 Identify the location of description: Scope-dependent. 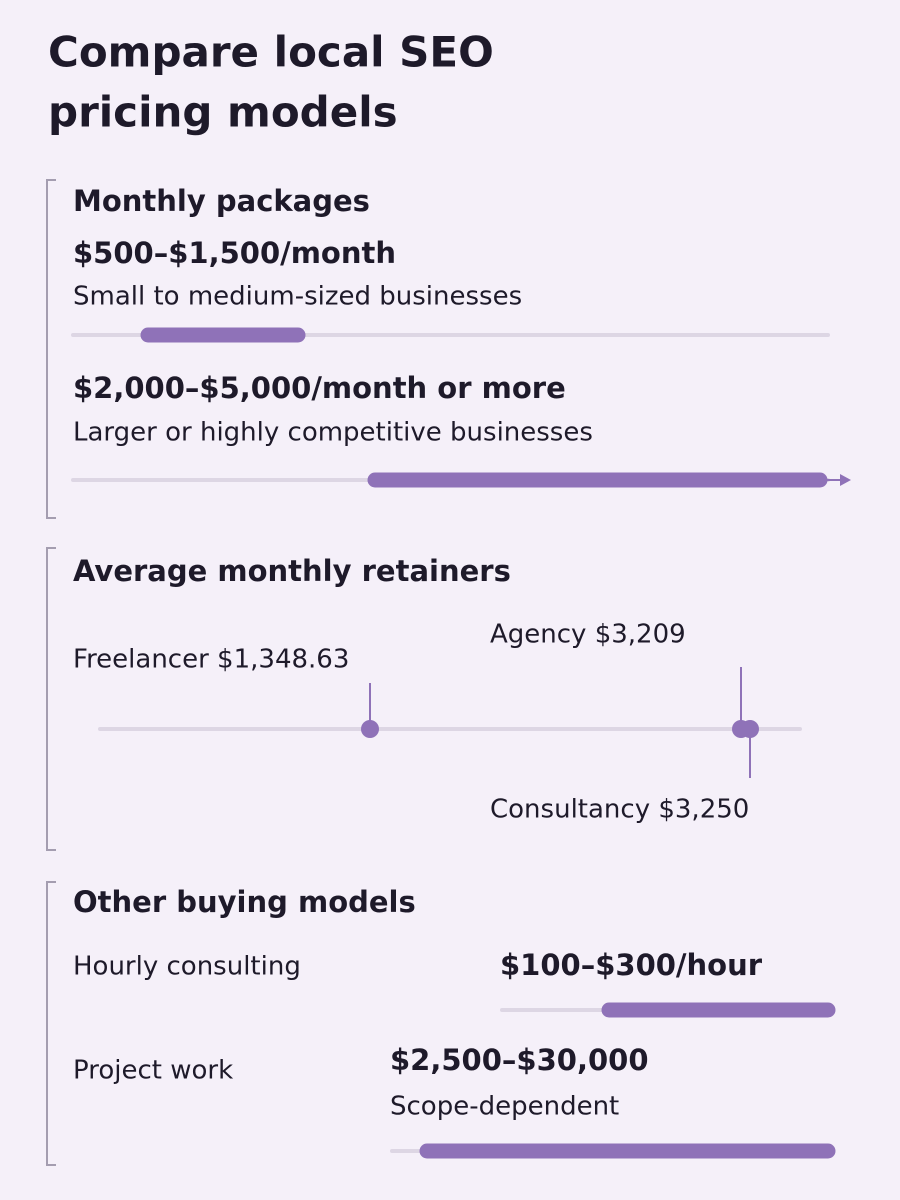
(504, 1107).